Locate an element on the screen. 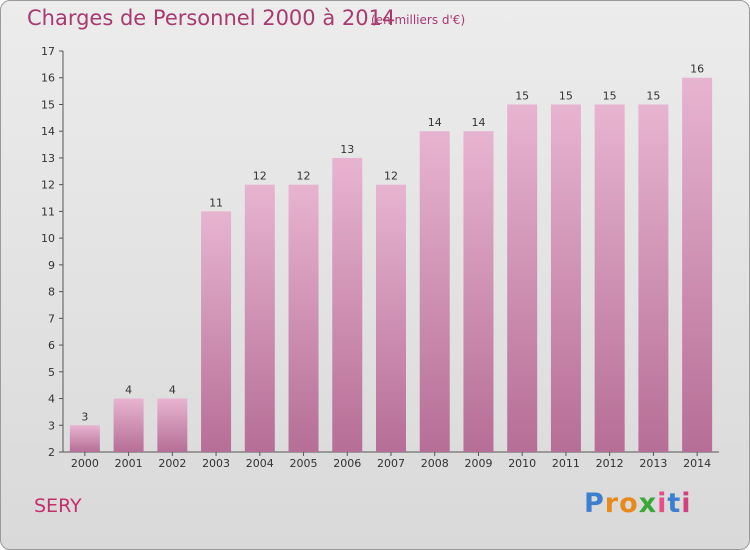  x-tick-label: 2010 is located at coordinates (522, 463).